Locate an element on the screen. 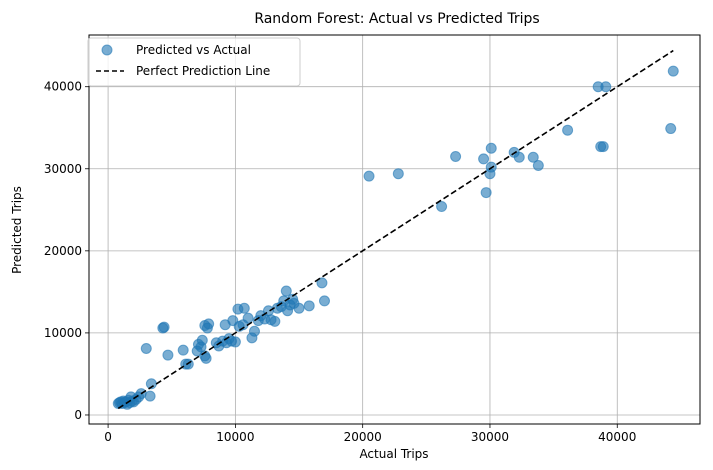 The height and width of the screenshot is (470, 713). x-axis-label: Actual Trips is located at coordinates (393, 454).